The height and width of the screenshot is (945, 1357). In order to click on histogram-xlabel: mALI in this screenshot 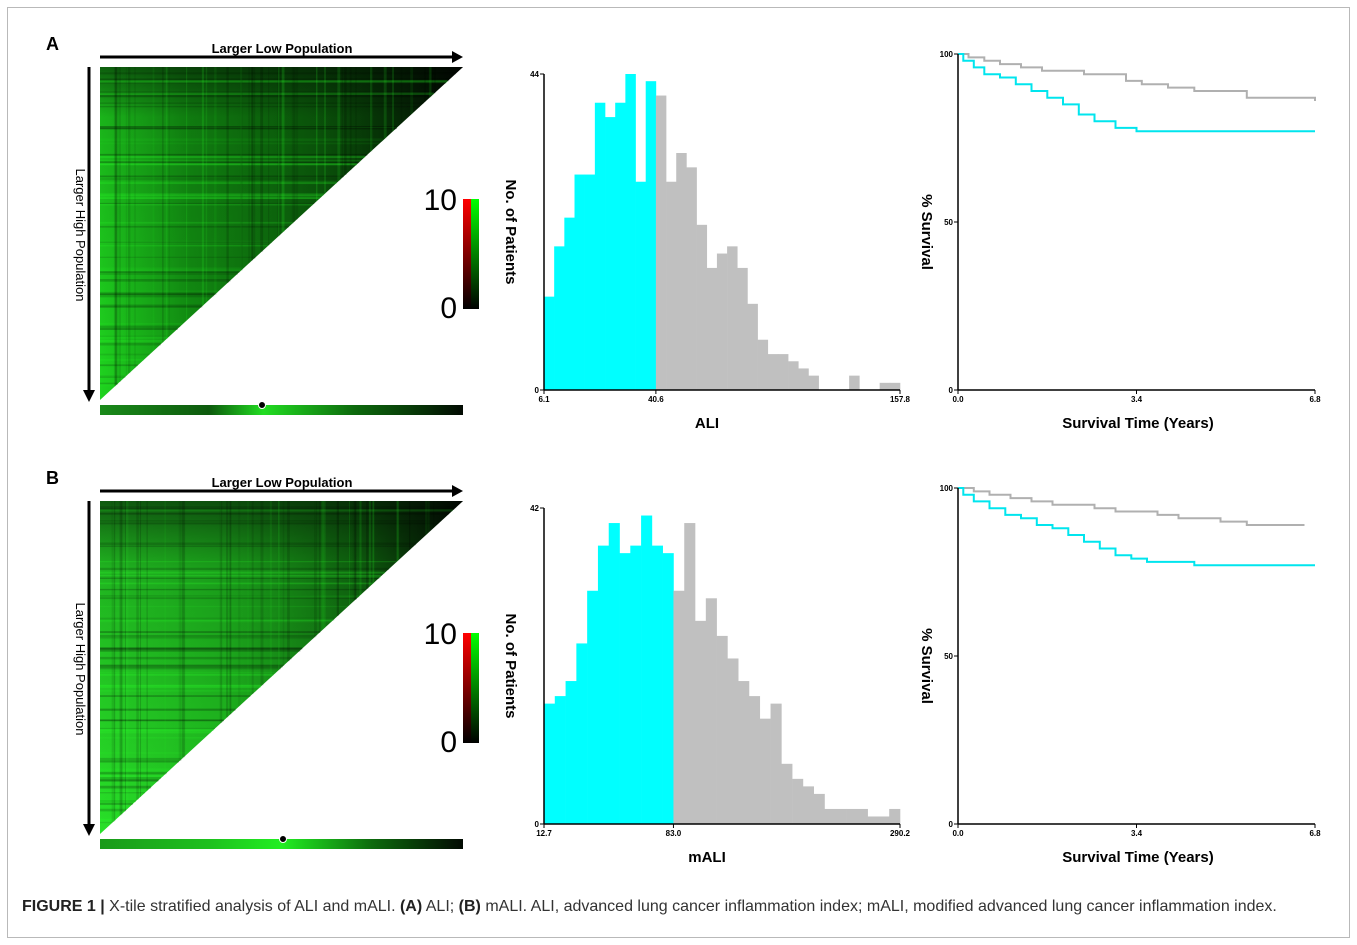, I will do `click(707, 857)`.